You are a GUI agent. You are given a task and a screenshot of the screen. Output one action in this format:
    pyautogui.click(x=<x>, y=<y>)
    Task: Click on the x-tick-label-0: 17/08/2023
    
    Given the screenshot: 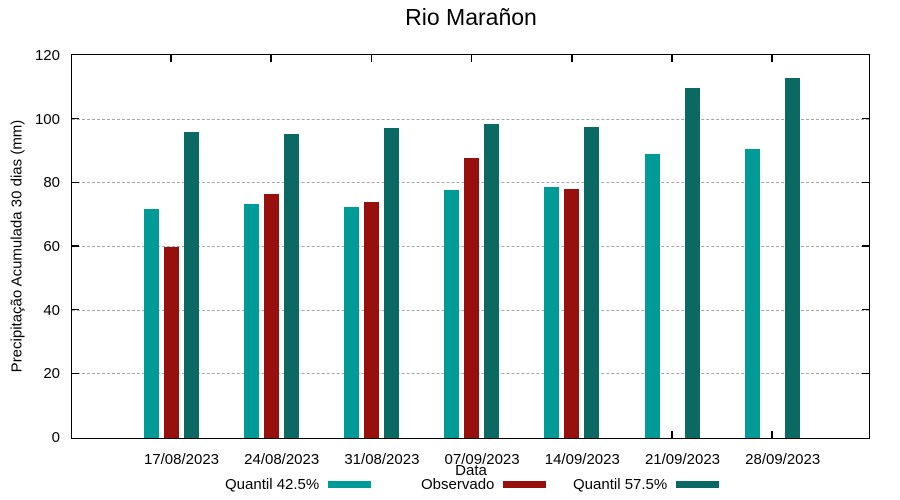 What is the action you would take?
    pyautogui.click(x=181, y=459)
    